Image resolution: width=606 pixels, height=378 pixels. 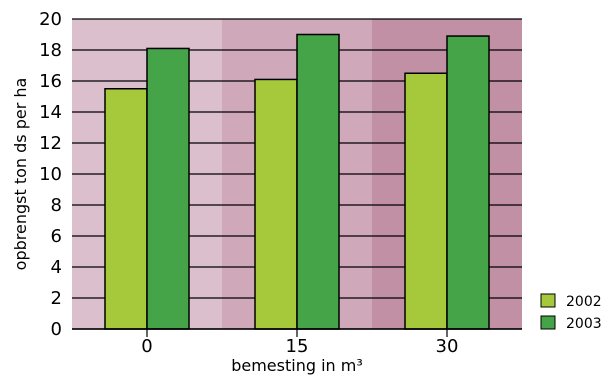 What do you see at coordinates (20, 174) in the screenshot?
I see `y-axis-title: opbrengst ton ds per ha` at bounding box center [20, 174].